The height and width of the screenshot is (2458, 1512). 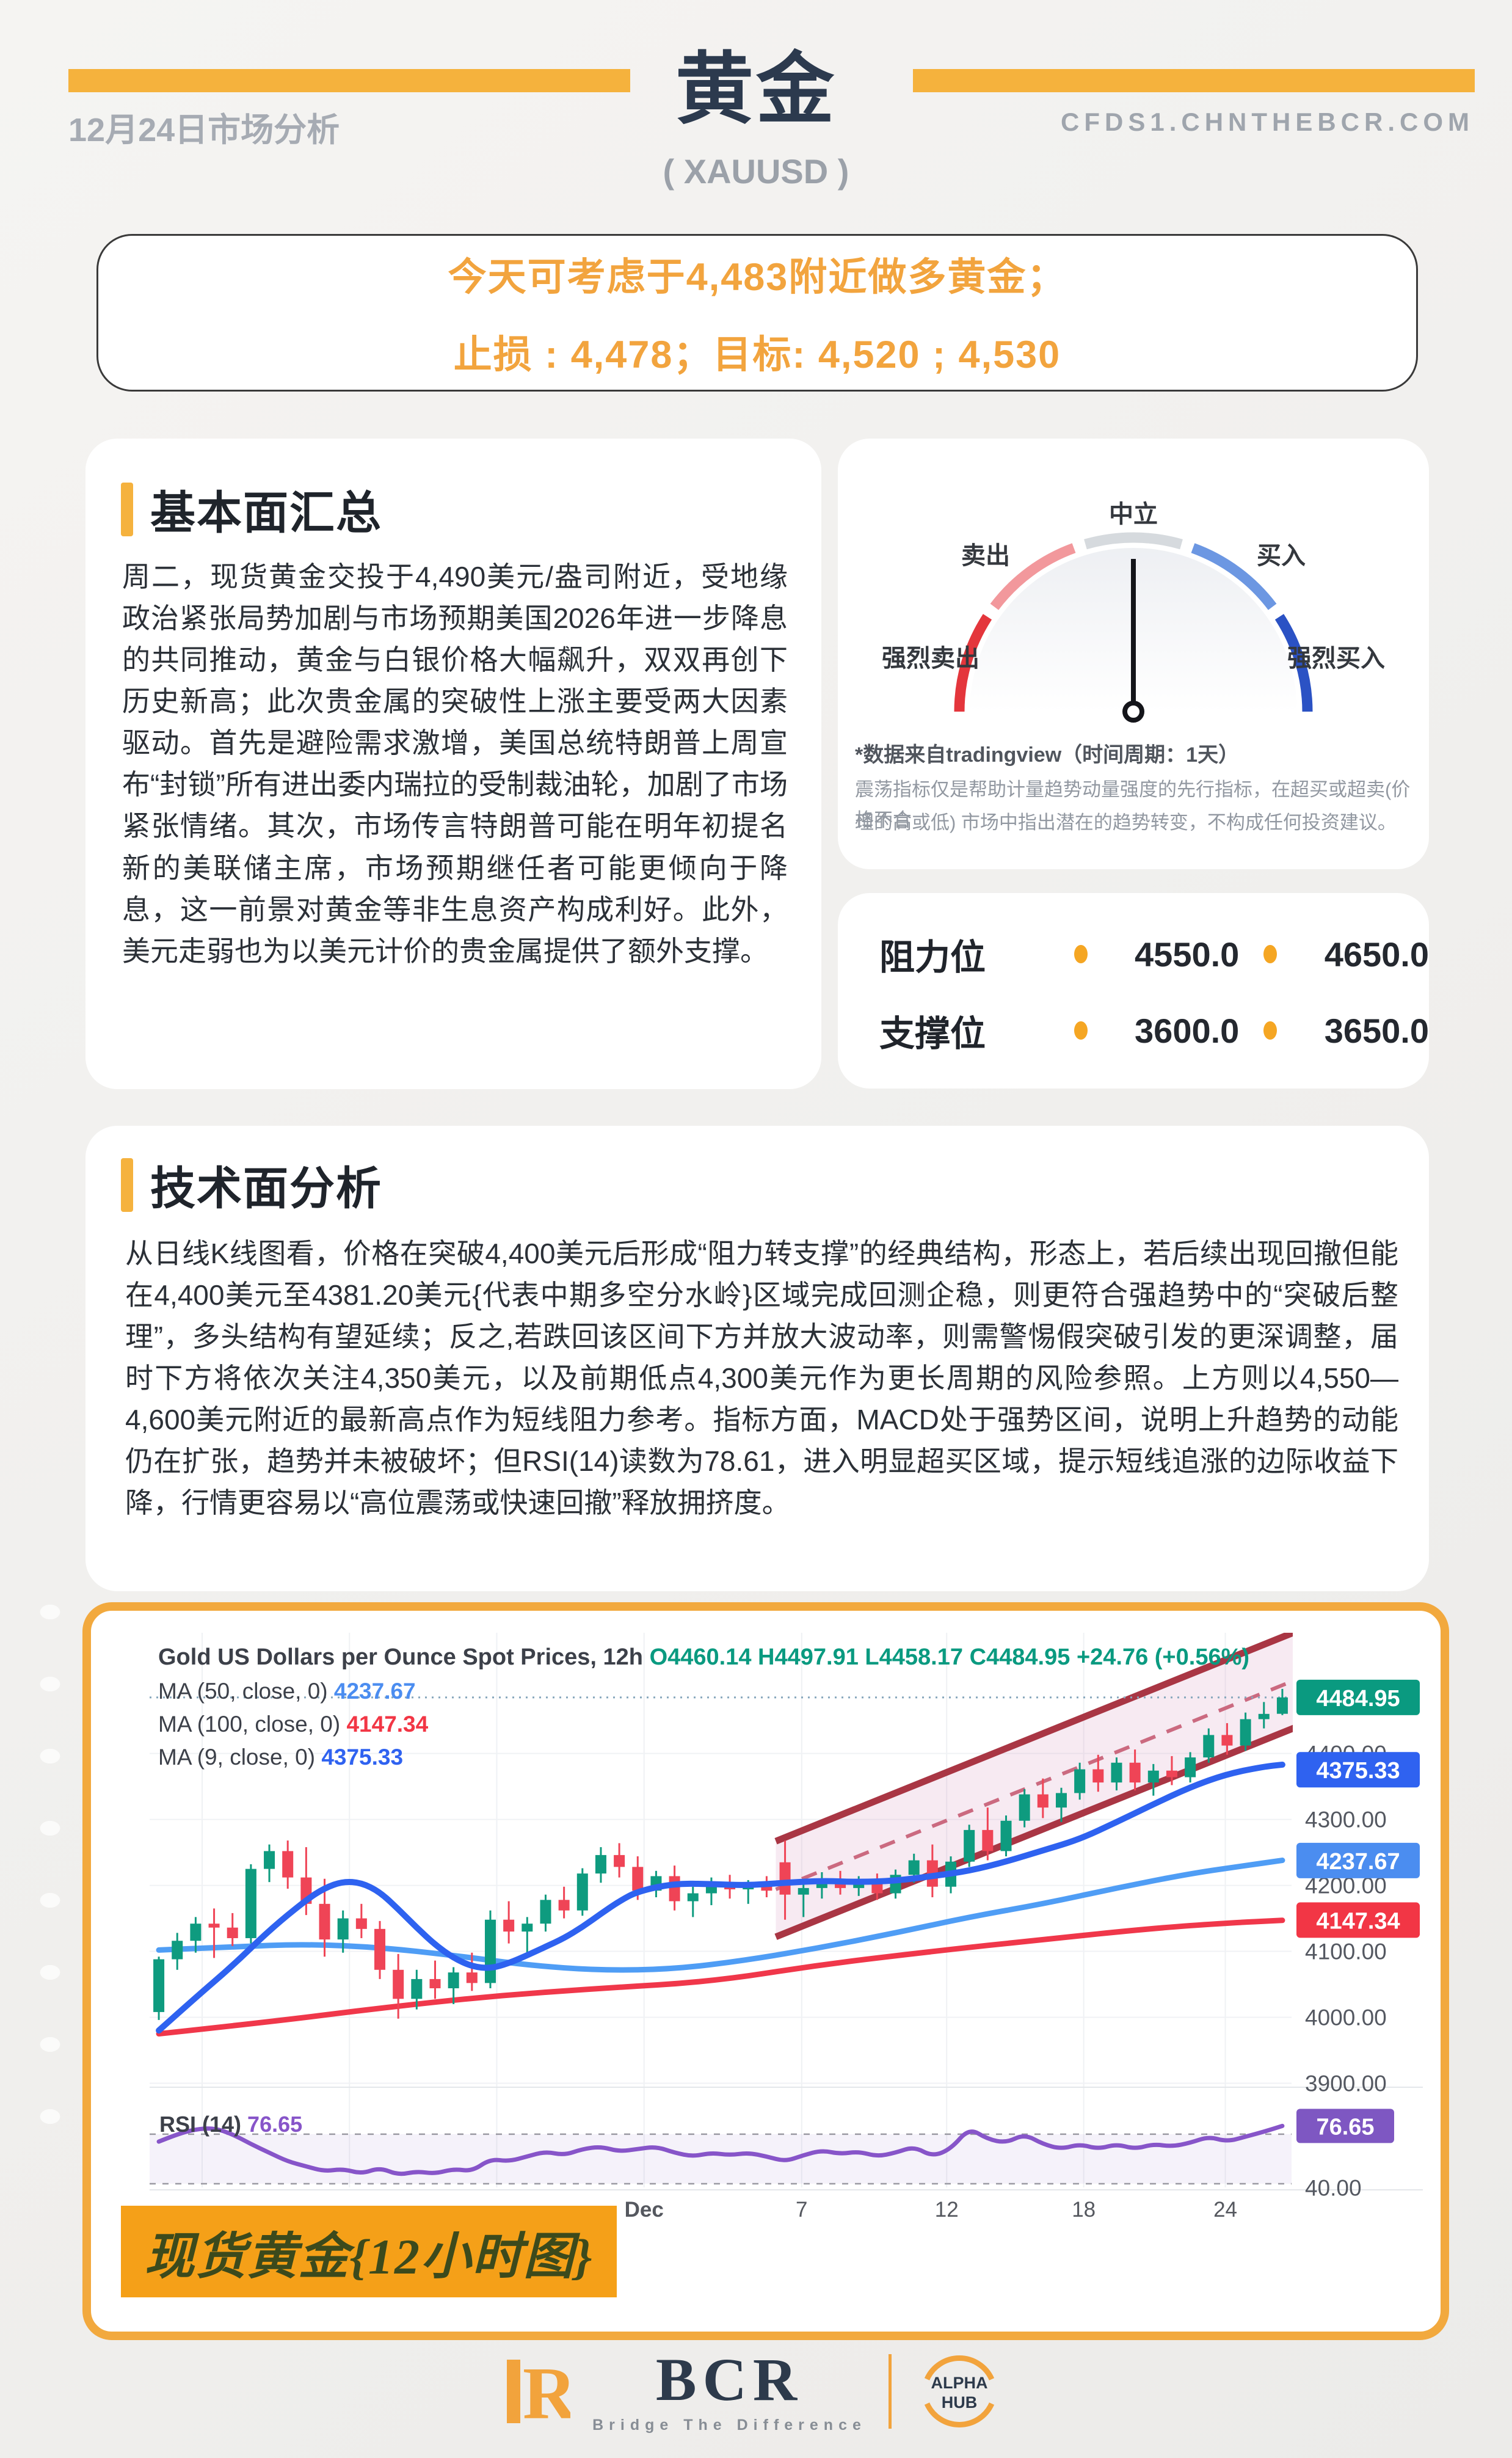 I want to click on bcr-brand: BCR Bridge The Difference, so click(x=730, y=2391).